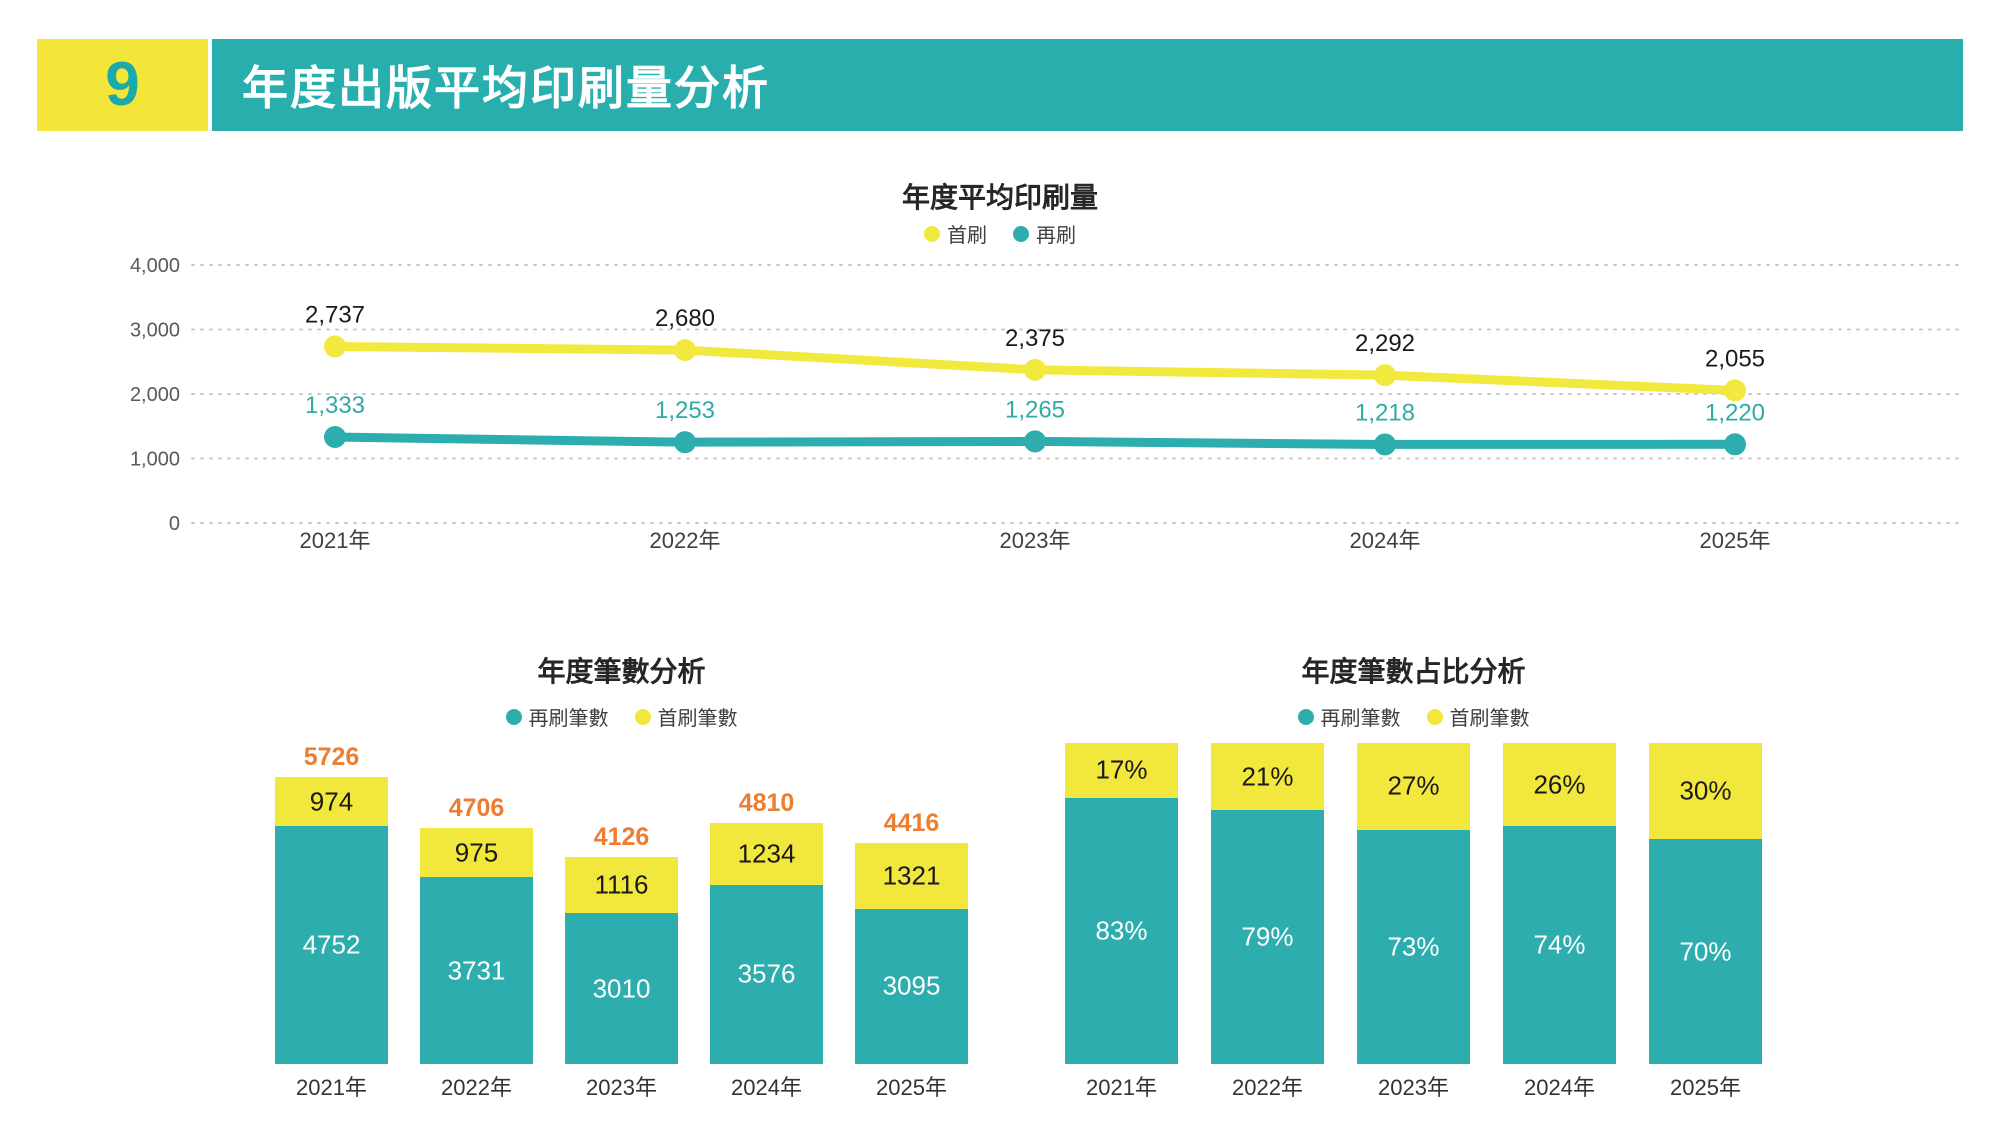 This screenshot has height=1141, width=2000. I want to click on bar-value-label: 70%, so click(1705, 951).